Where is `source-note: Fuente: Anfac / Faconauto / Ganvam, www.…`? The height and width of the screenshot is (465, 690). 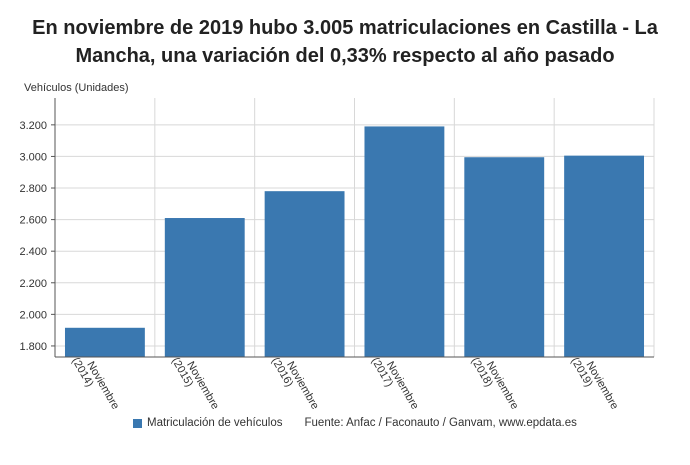 source-note: Fuente: Anfac / Faconauto / Ganvam, www.… is located at coordinates (440, 423).